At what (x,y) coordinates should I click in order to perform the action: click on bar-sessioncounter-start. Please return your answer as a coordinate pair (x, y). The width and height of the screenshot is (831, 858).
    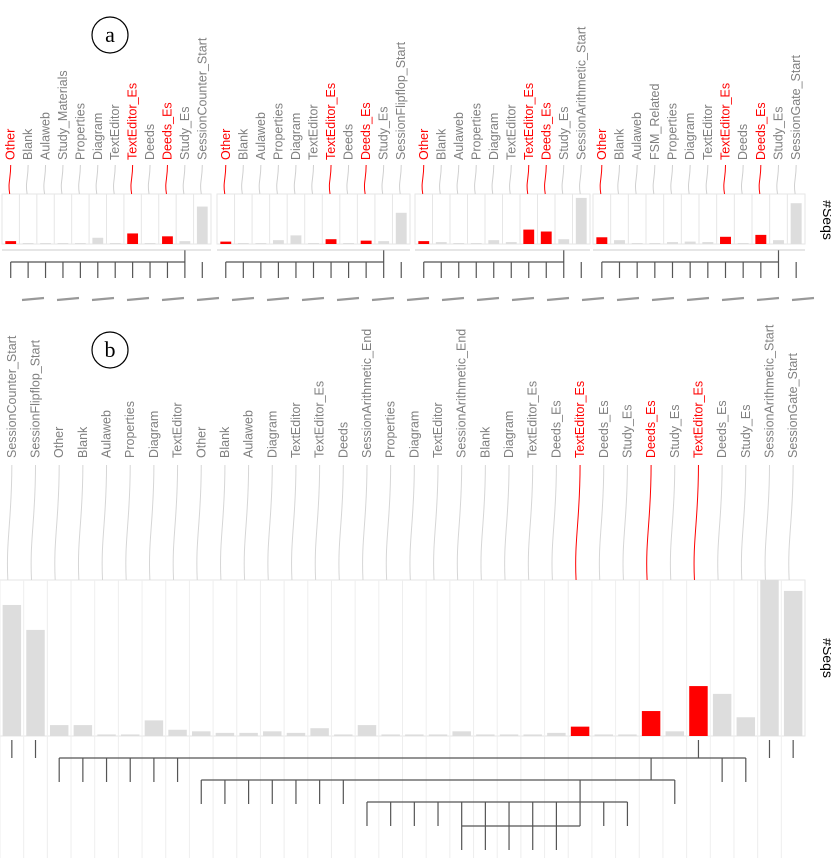
    Looking at the image, I should click on (202, 225).